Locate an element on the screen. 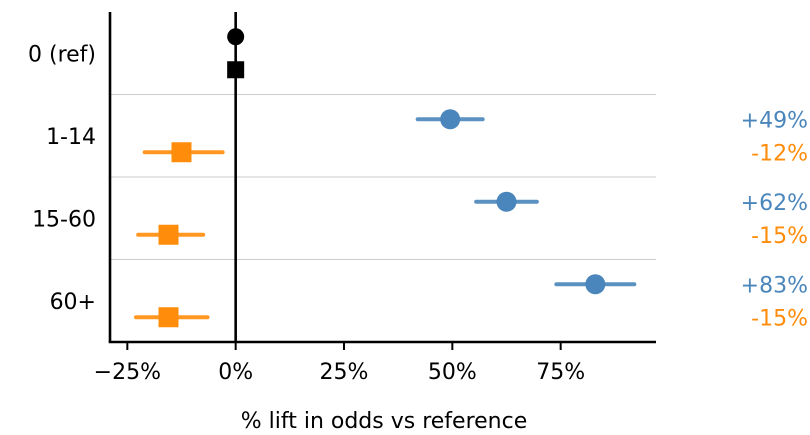 The height and width of the screenshot is (435, 810). x-tick-label: 75% is located at coordinates (560, 372).